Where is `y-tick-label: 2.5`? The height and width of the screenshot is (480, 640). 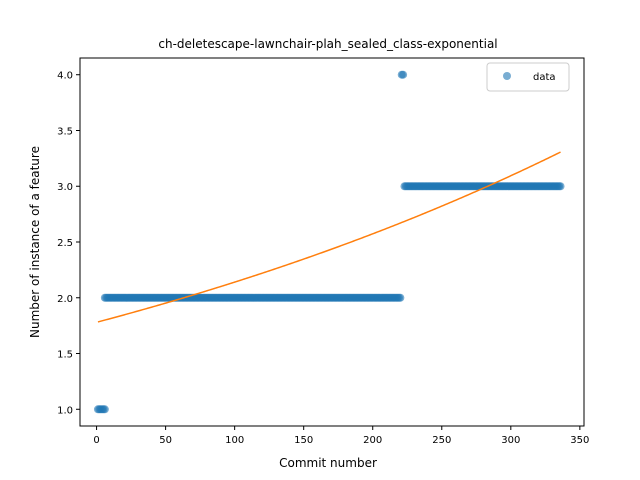 y-tick-label: 2.5 is located at coordinates (65, 243).